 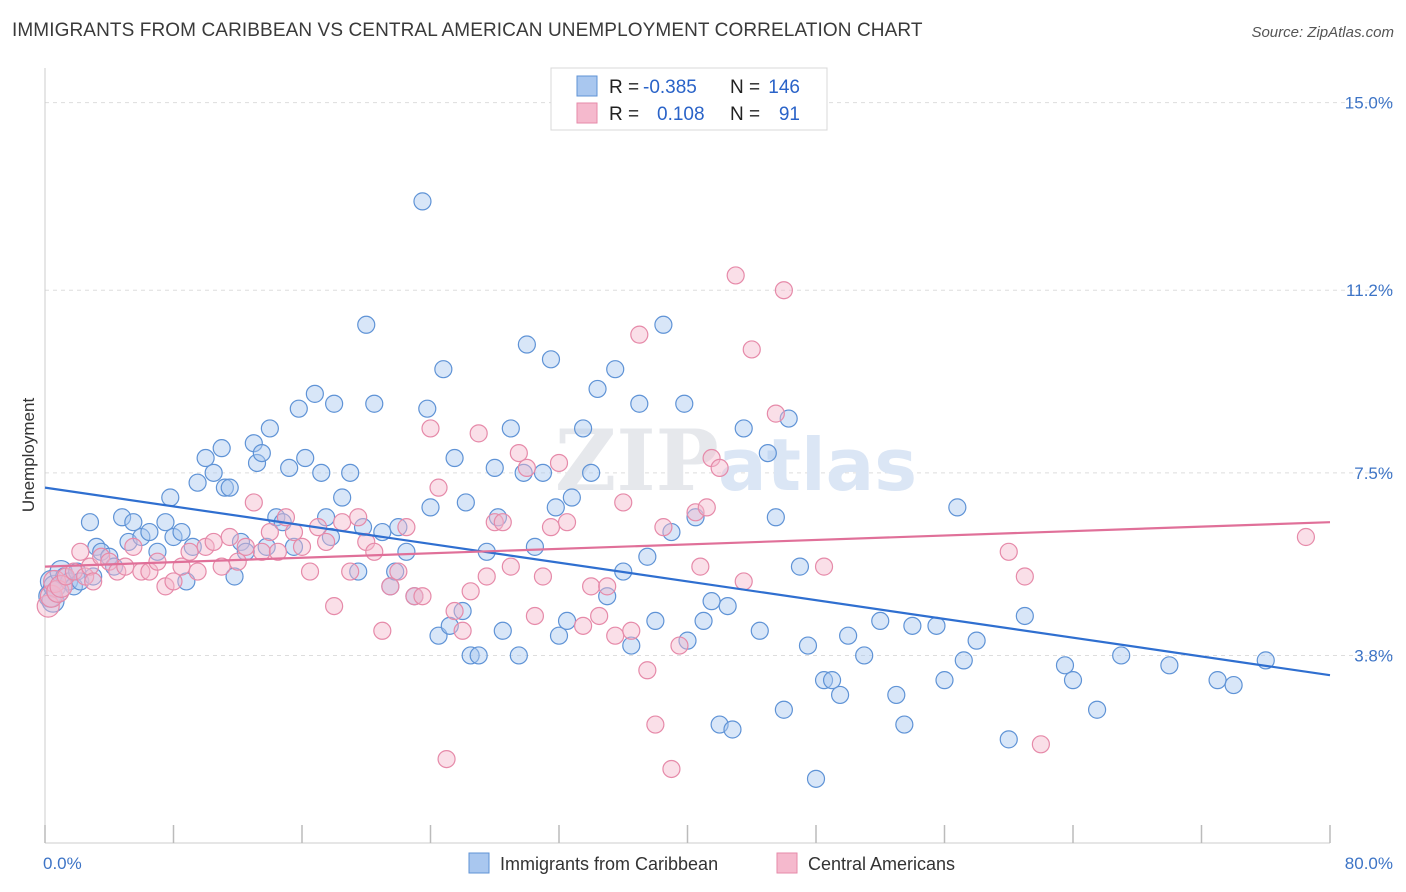 I want to click on chart-source: Source: ZipAtlas.com, so click(x=1322, y=32).